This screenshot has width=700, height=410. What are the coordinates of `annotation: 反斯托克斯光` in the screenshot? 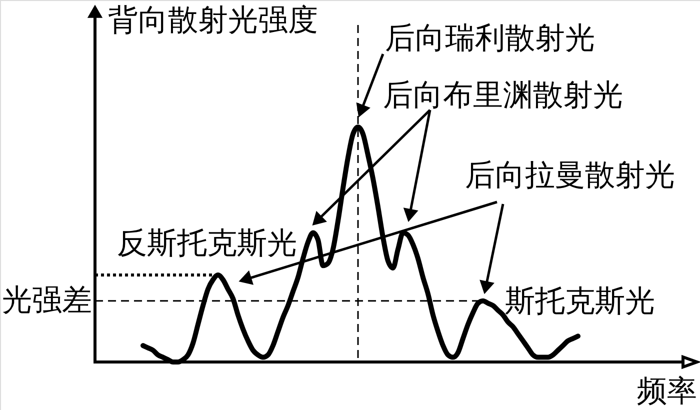 It's located at (207, 243).